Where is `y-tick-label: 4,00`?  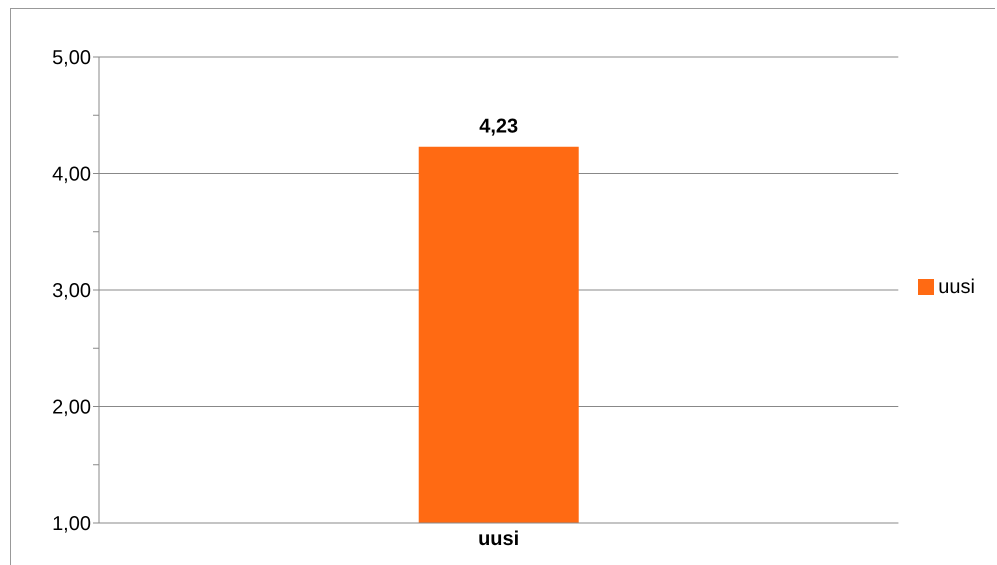
y-tick-label: 4,00 is located at coordinates (71, 175).